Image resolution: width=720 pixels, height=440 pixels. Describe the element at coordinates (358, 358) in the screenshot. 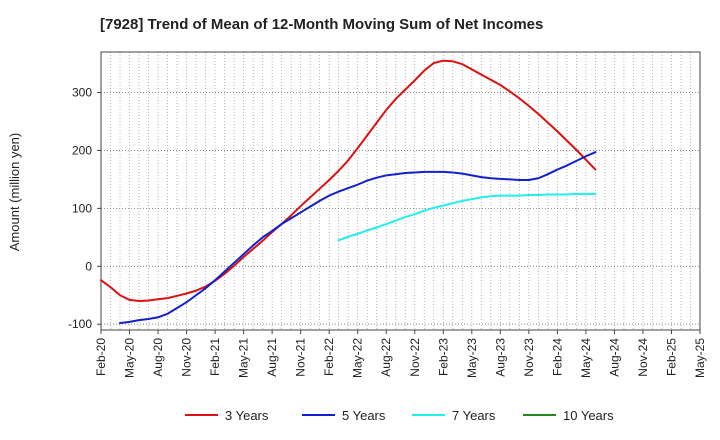

I see `x-tick-label: May-22` at that location.